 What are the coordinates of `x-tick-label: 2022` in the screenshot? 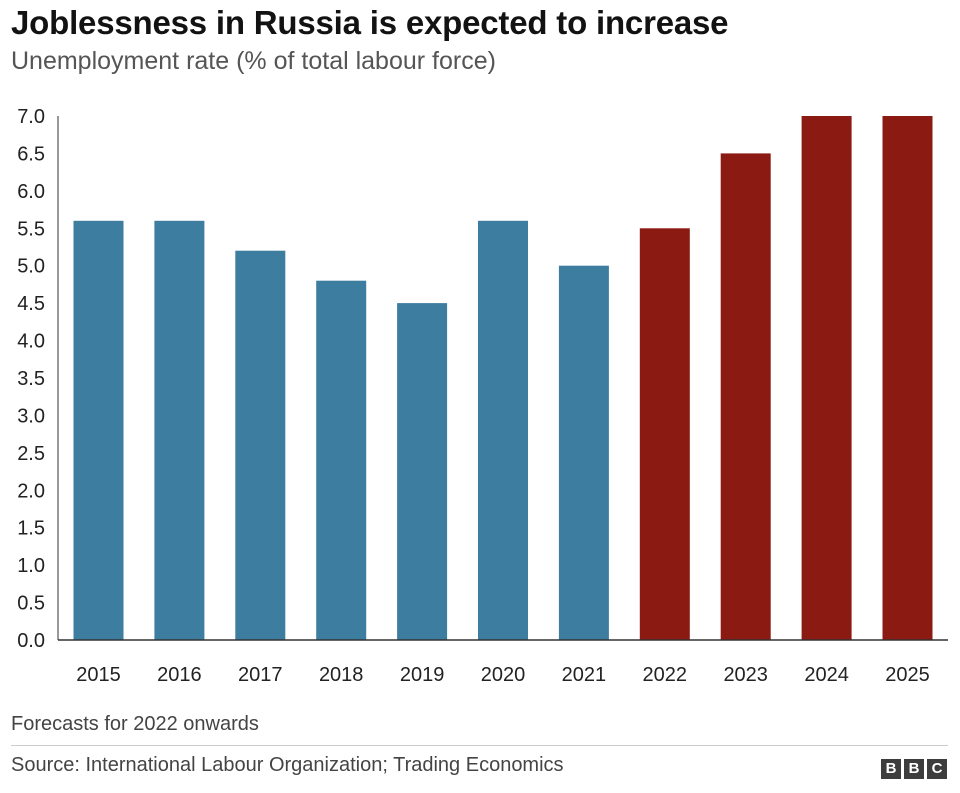 It's located at (665, 675).